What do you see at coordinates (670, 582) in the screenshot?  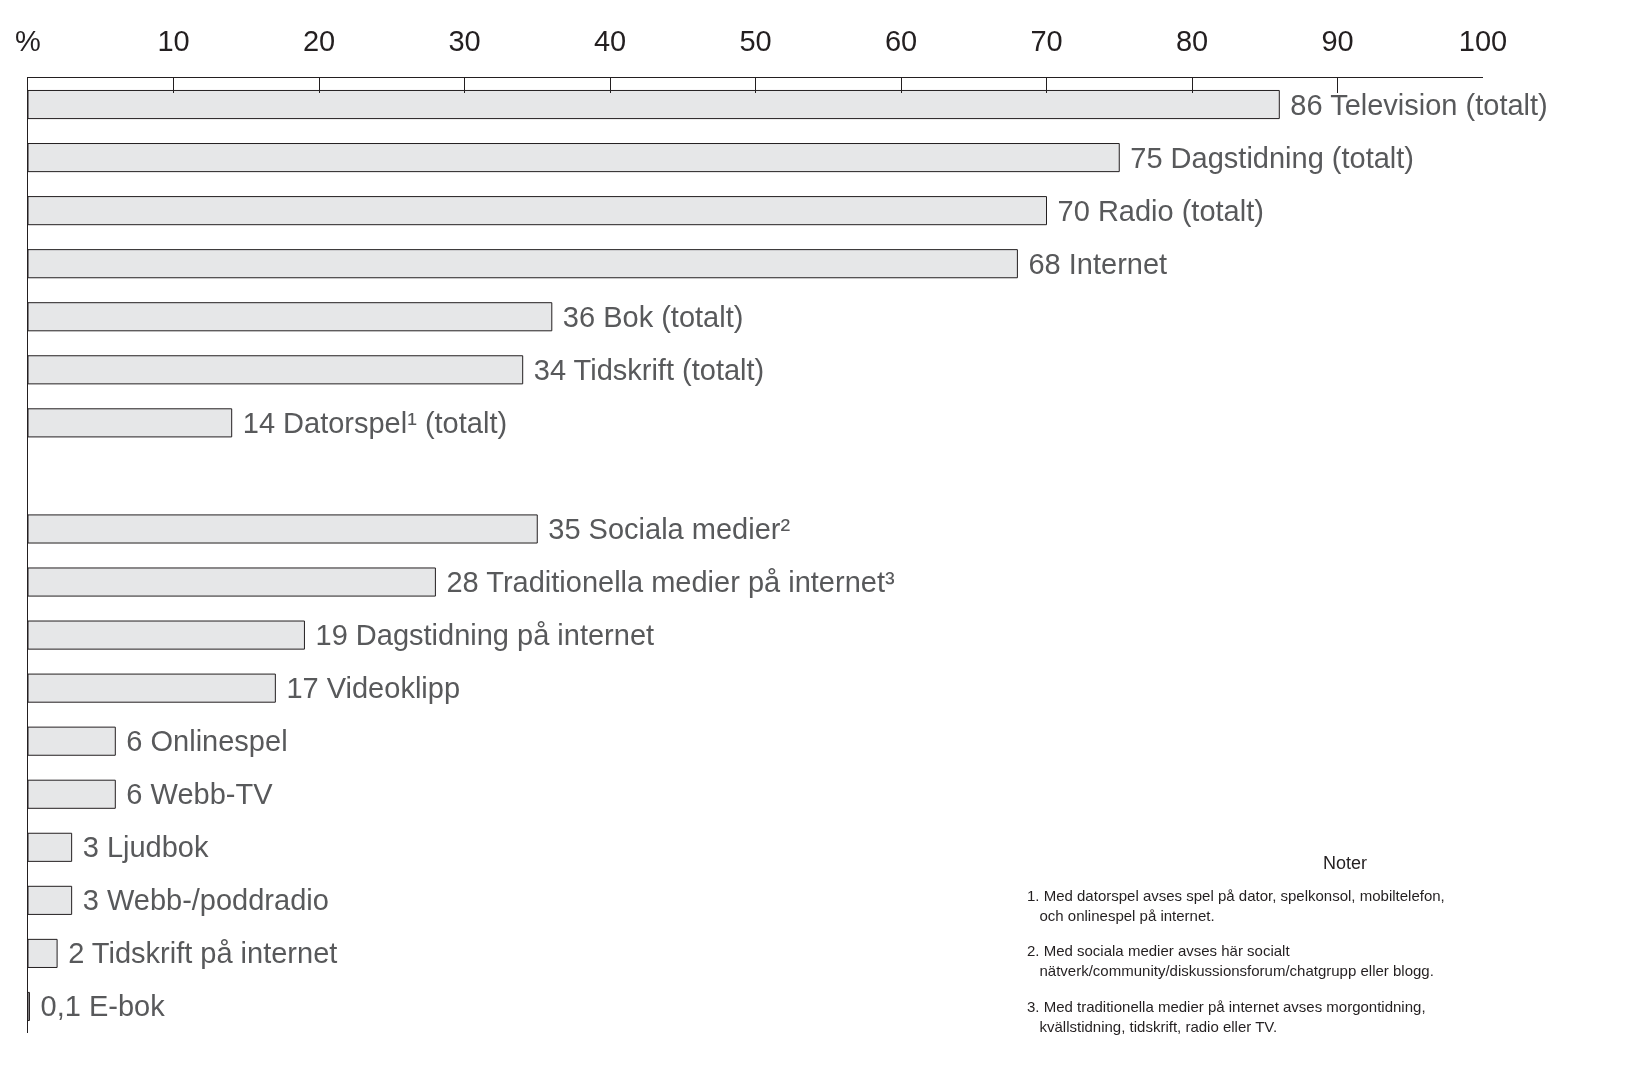 I see `text: 28 Traditionella medier på internet³` at bounding box center [670, 582].